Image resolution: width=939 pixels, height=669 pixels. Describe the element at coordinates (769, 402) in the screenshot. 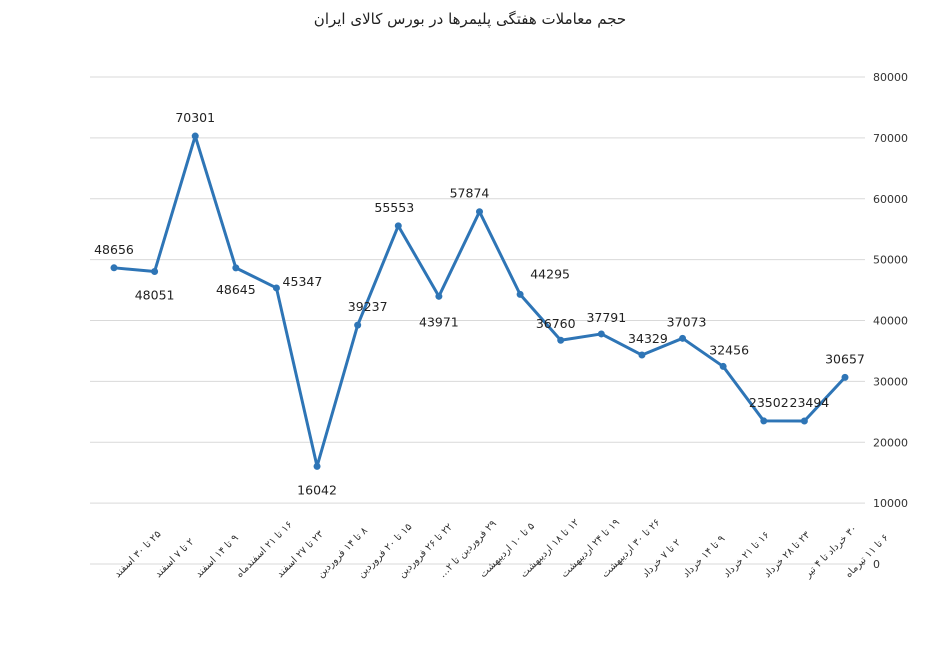

I see `data-label: 23502` at that location.